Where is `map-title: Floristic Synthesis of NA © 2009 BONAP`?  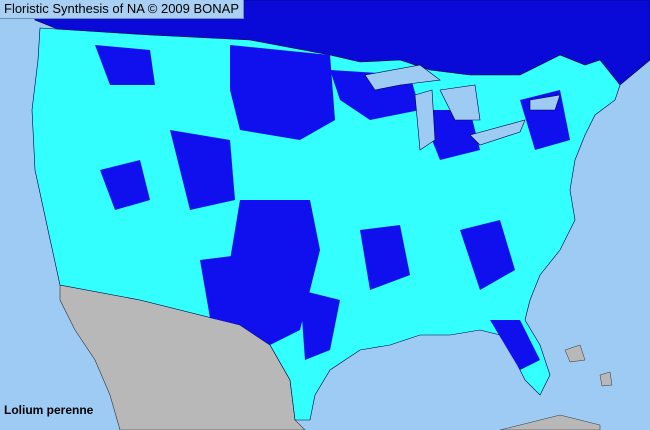 map-title: Floristic Synthesis of NA © 2009 BONAP is located at coordinates (122, 9).